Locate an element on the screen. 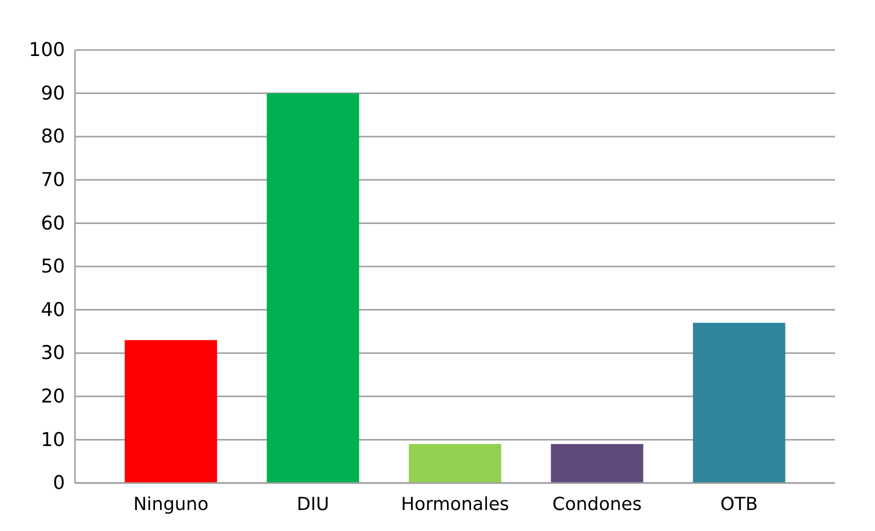 This screenshot has width=875, height=531. y-tick-label: 90 is located at coordinates (52, 93).